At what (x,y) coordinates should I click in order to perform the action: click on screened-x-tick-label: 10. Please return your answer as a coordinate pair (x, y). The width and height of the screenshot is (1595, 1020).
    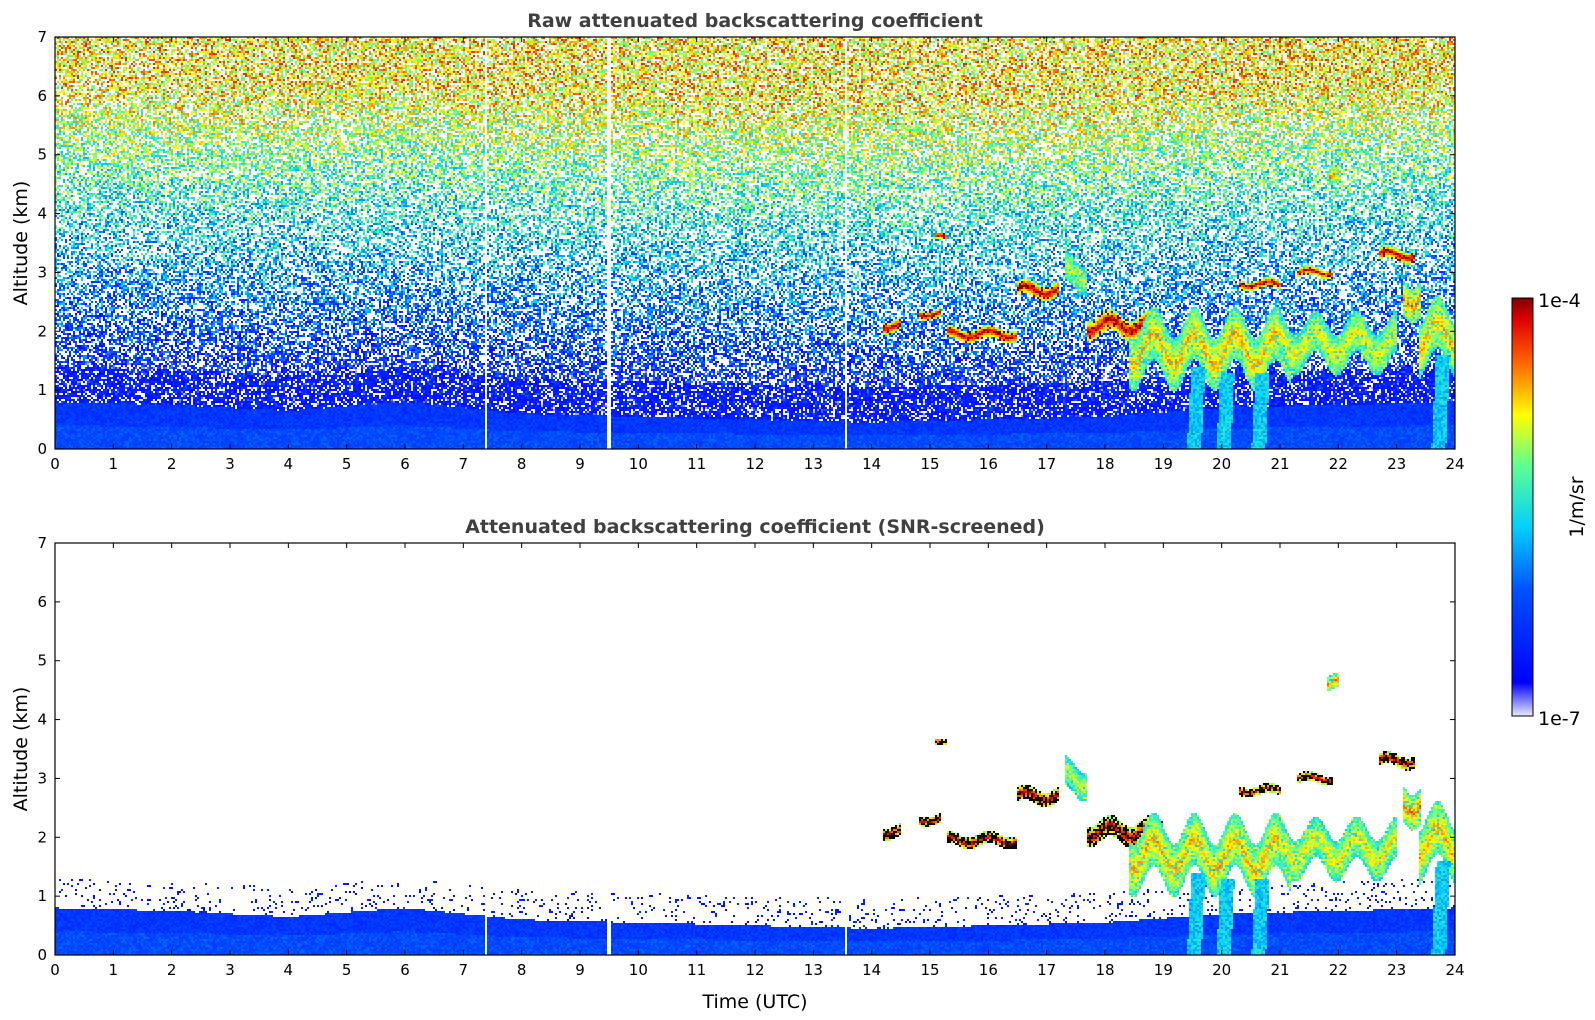
    Looking at the image, I should click on (638, 970).